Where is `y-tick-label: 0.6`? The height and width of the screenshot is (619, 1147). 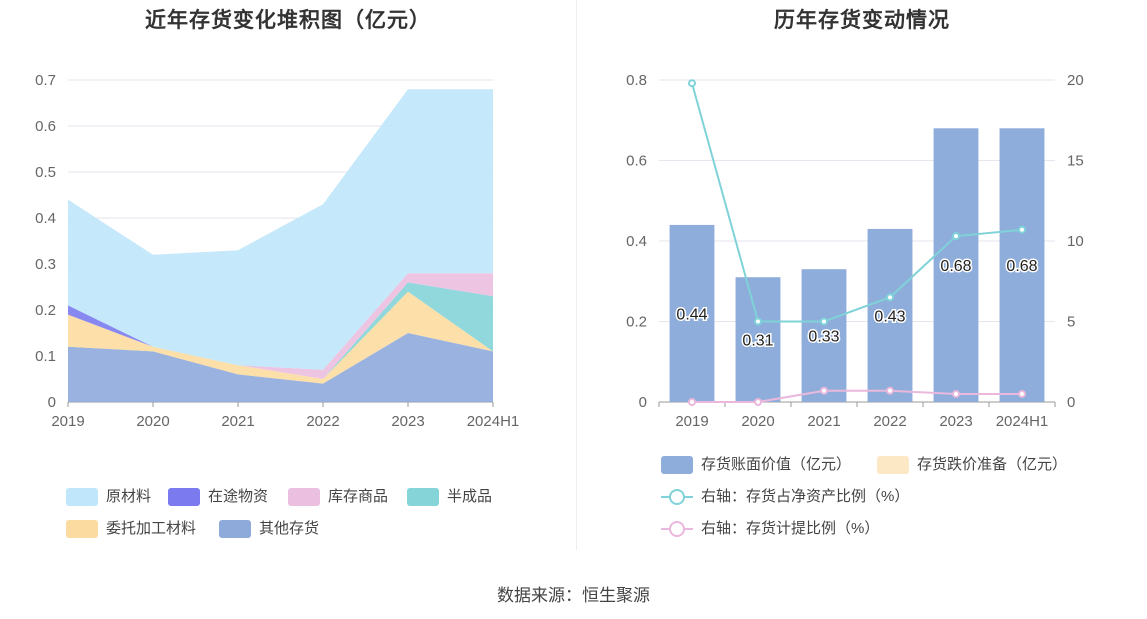
y-tick-label: 0.6 is located at coordinates (45, 126).